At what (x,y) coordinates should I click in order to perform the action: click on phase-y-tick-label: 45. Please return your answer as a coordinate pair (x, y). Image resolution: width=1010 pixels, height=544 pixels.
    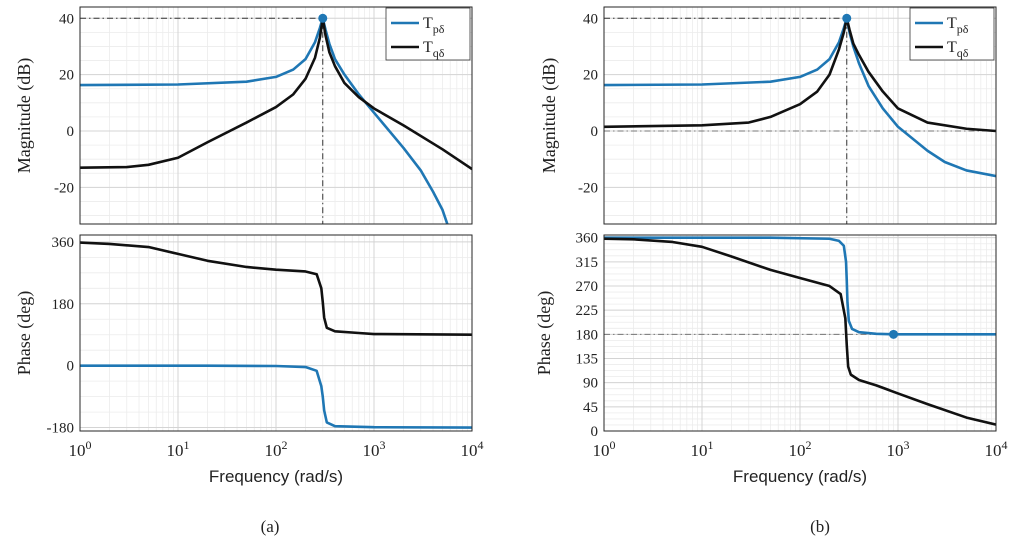
    Looking at the image, I should click on (590, 408).